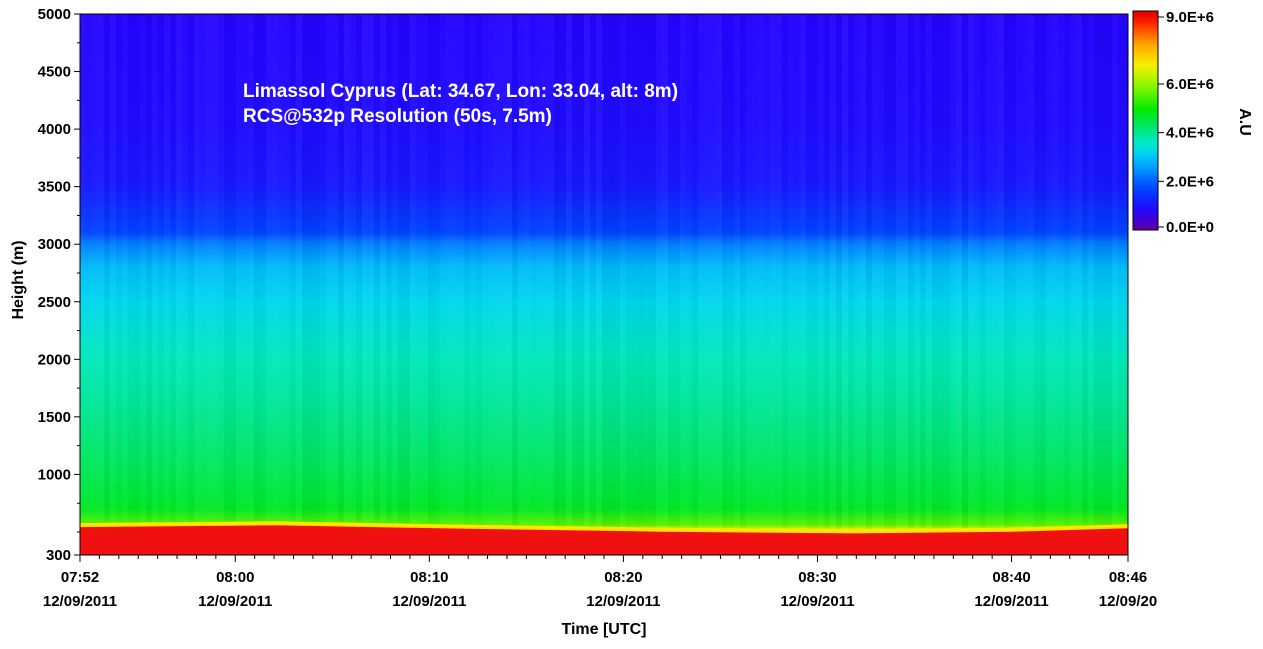  I want to click on y-tick-label: 5000, so click(54, 14).